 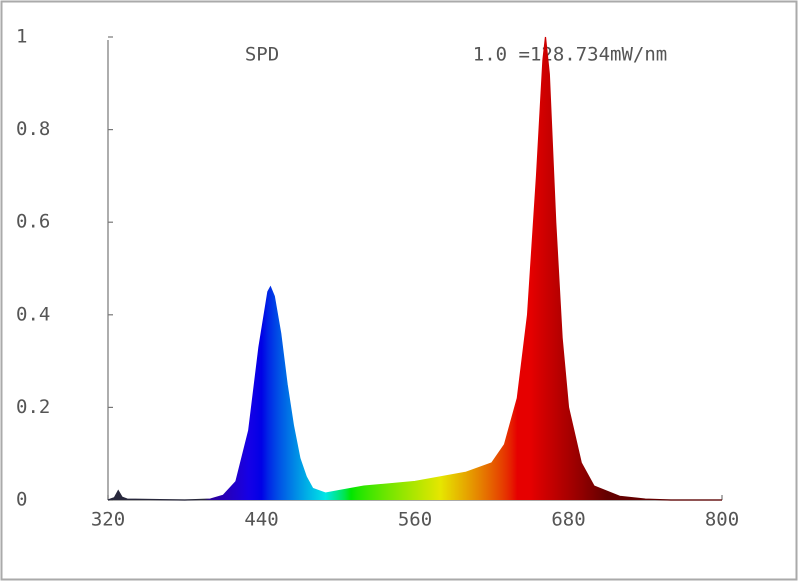 What do you see at coordinates (570, 55) in the screenshot?
I see `annotation: 1.0 =128.734mW/nm` at bounding box center [570, 55].